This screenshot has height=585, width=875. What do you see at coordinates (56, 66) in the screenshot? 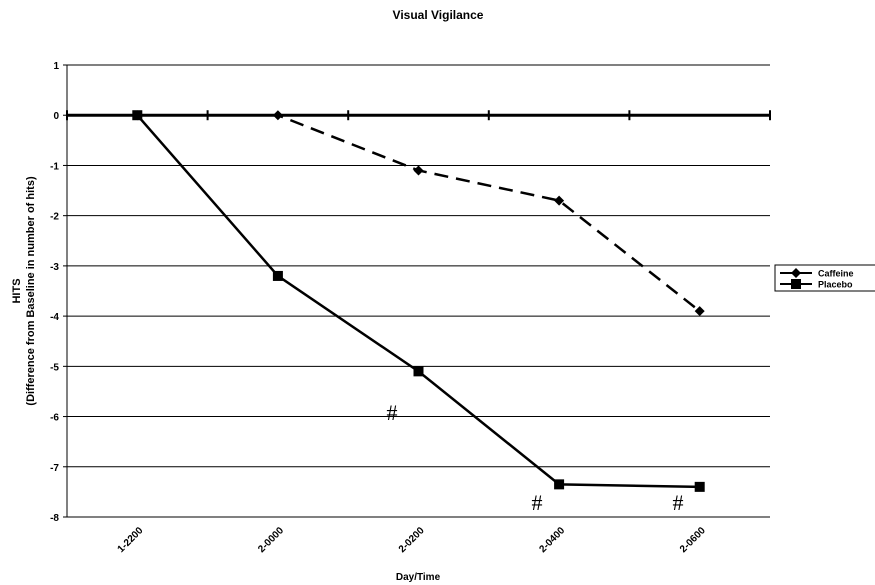
I see `y-tick-label: 1` at bounding box center [56, 66].